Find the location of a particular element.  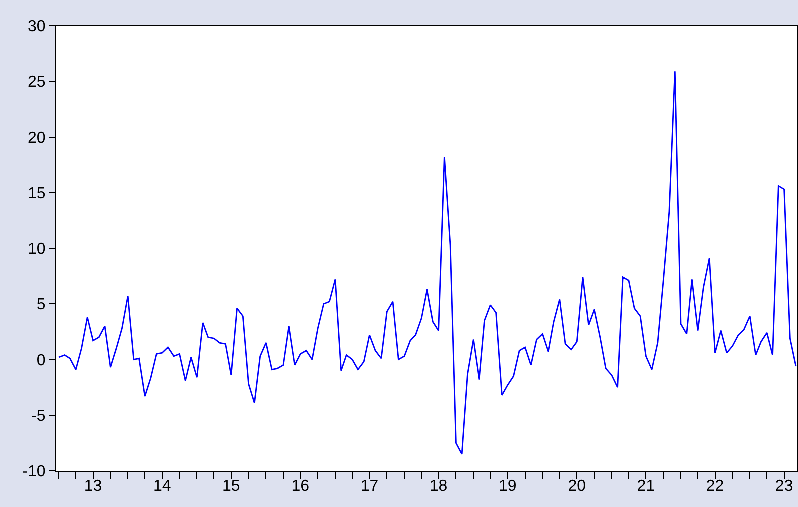

y-tick-label: 25 is located at coordinates (37, 83).